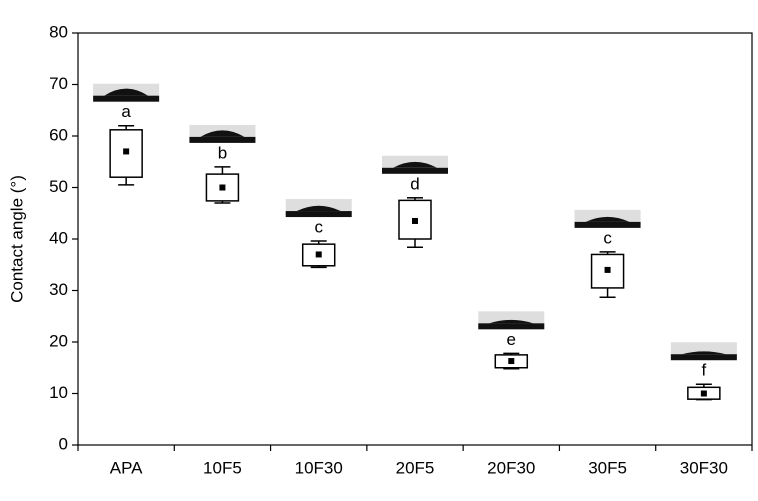 This screenshot has height=501, width=758. I want to click on x-tick-label: 30F30, so click(704, 467).